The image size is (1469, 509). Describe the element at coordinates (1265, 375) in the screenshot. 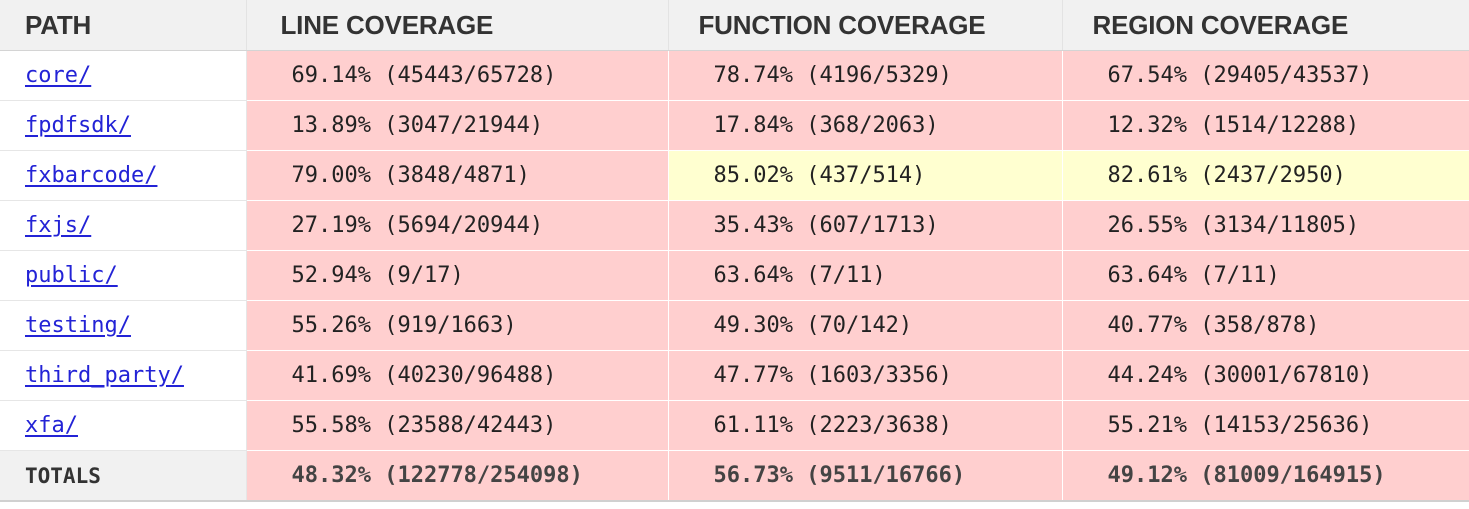

I see `region-coverage-cell: 44.24% (30001/67810)` at that location.